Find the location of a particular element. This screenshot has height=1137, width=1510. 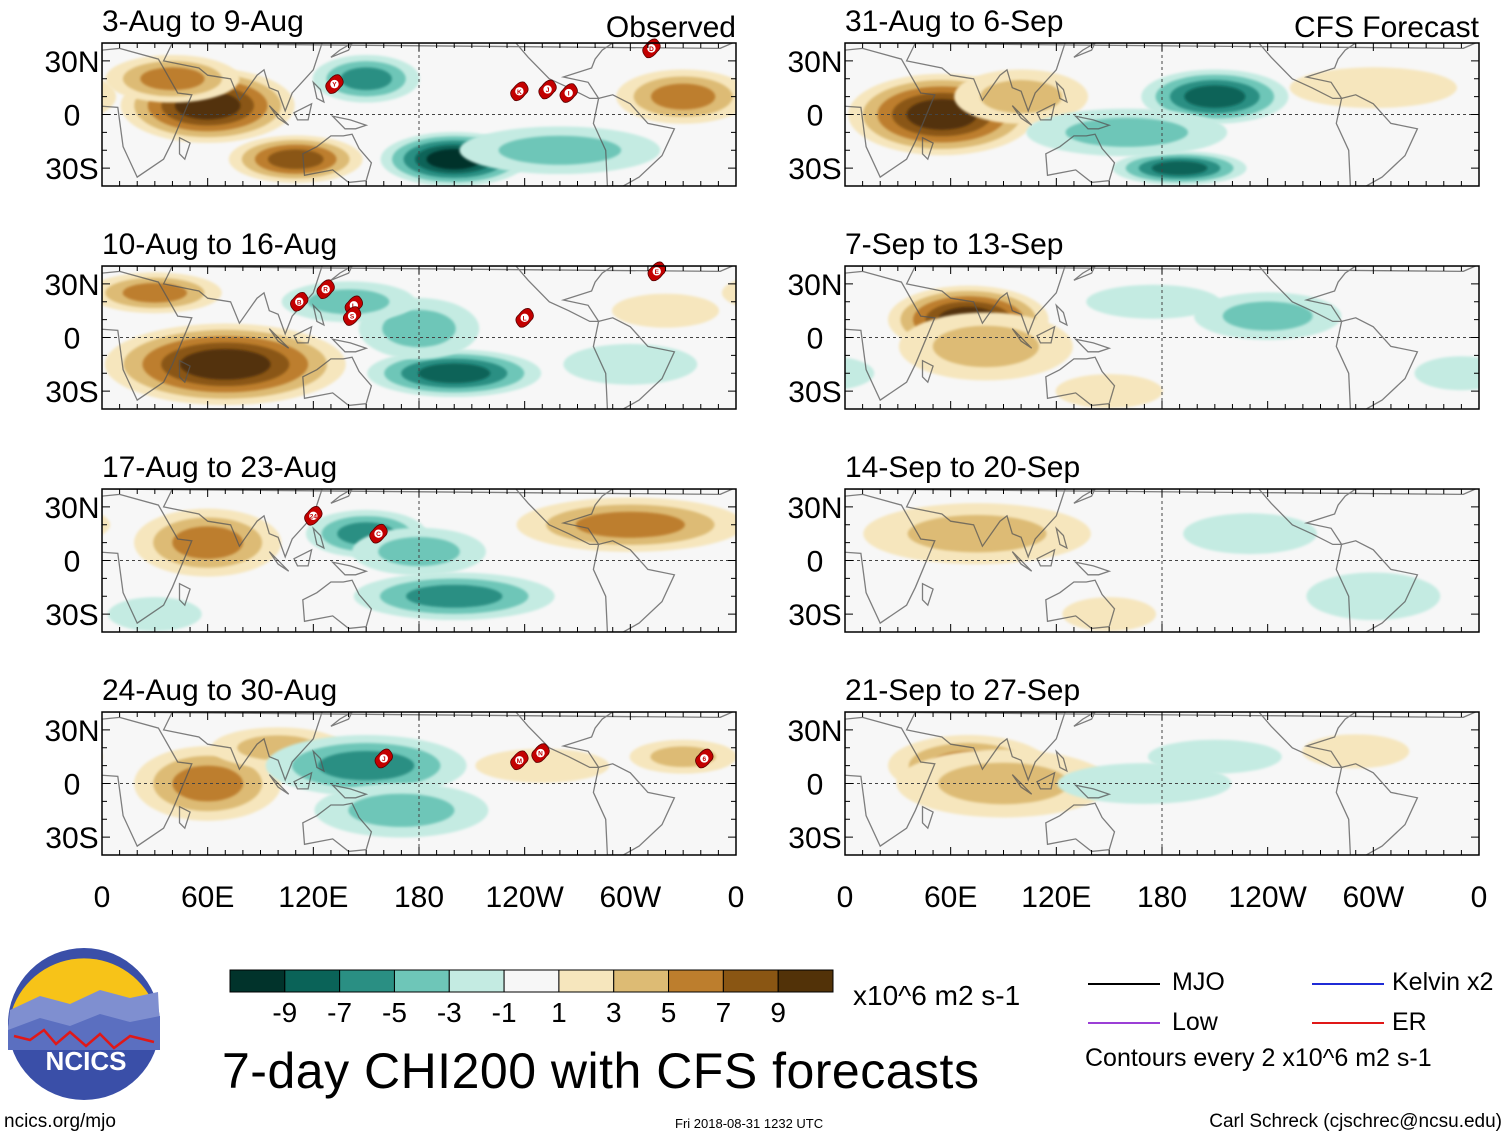

storm-marker: 24 is located at coordinates (313, 516).